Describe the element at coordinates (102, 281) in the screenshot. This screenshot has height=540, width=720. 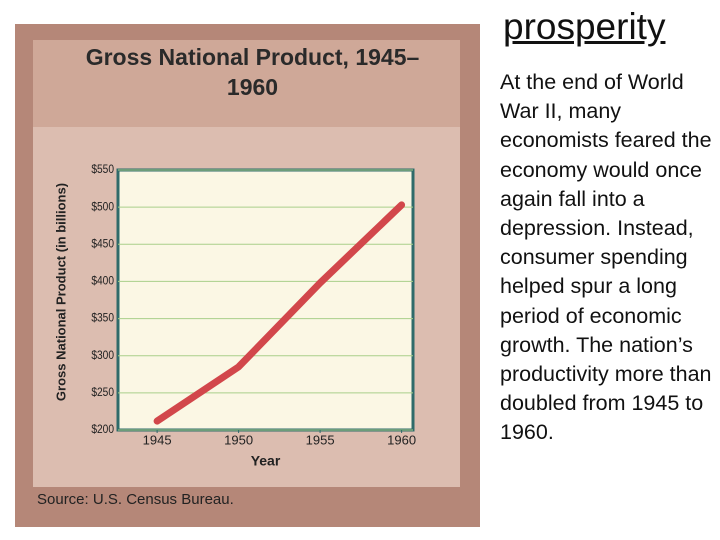
I see `y-tick-label: $400` at that location.